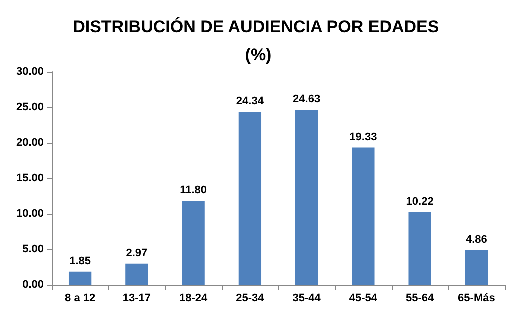 This screenshot has height=313, width=517. I want to click on y-tick-label: 0.00, so click(33, 285).